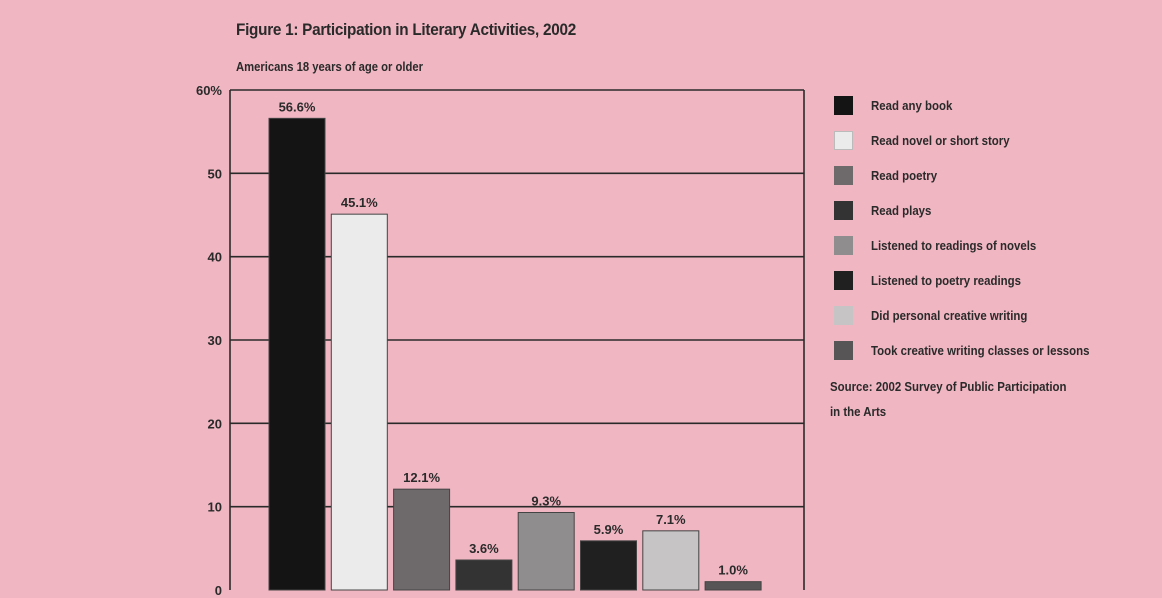 This screenshot has width=1162, height=598. What do you see at coordinates (215, 423) in the screenshot?
I see `y-tick-label: 20` at bounding box center [215, 423].